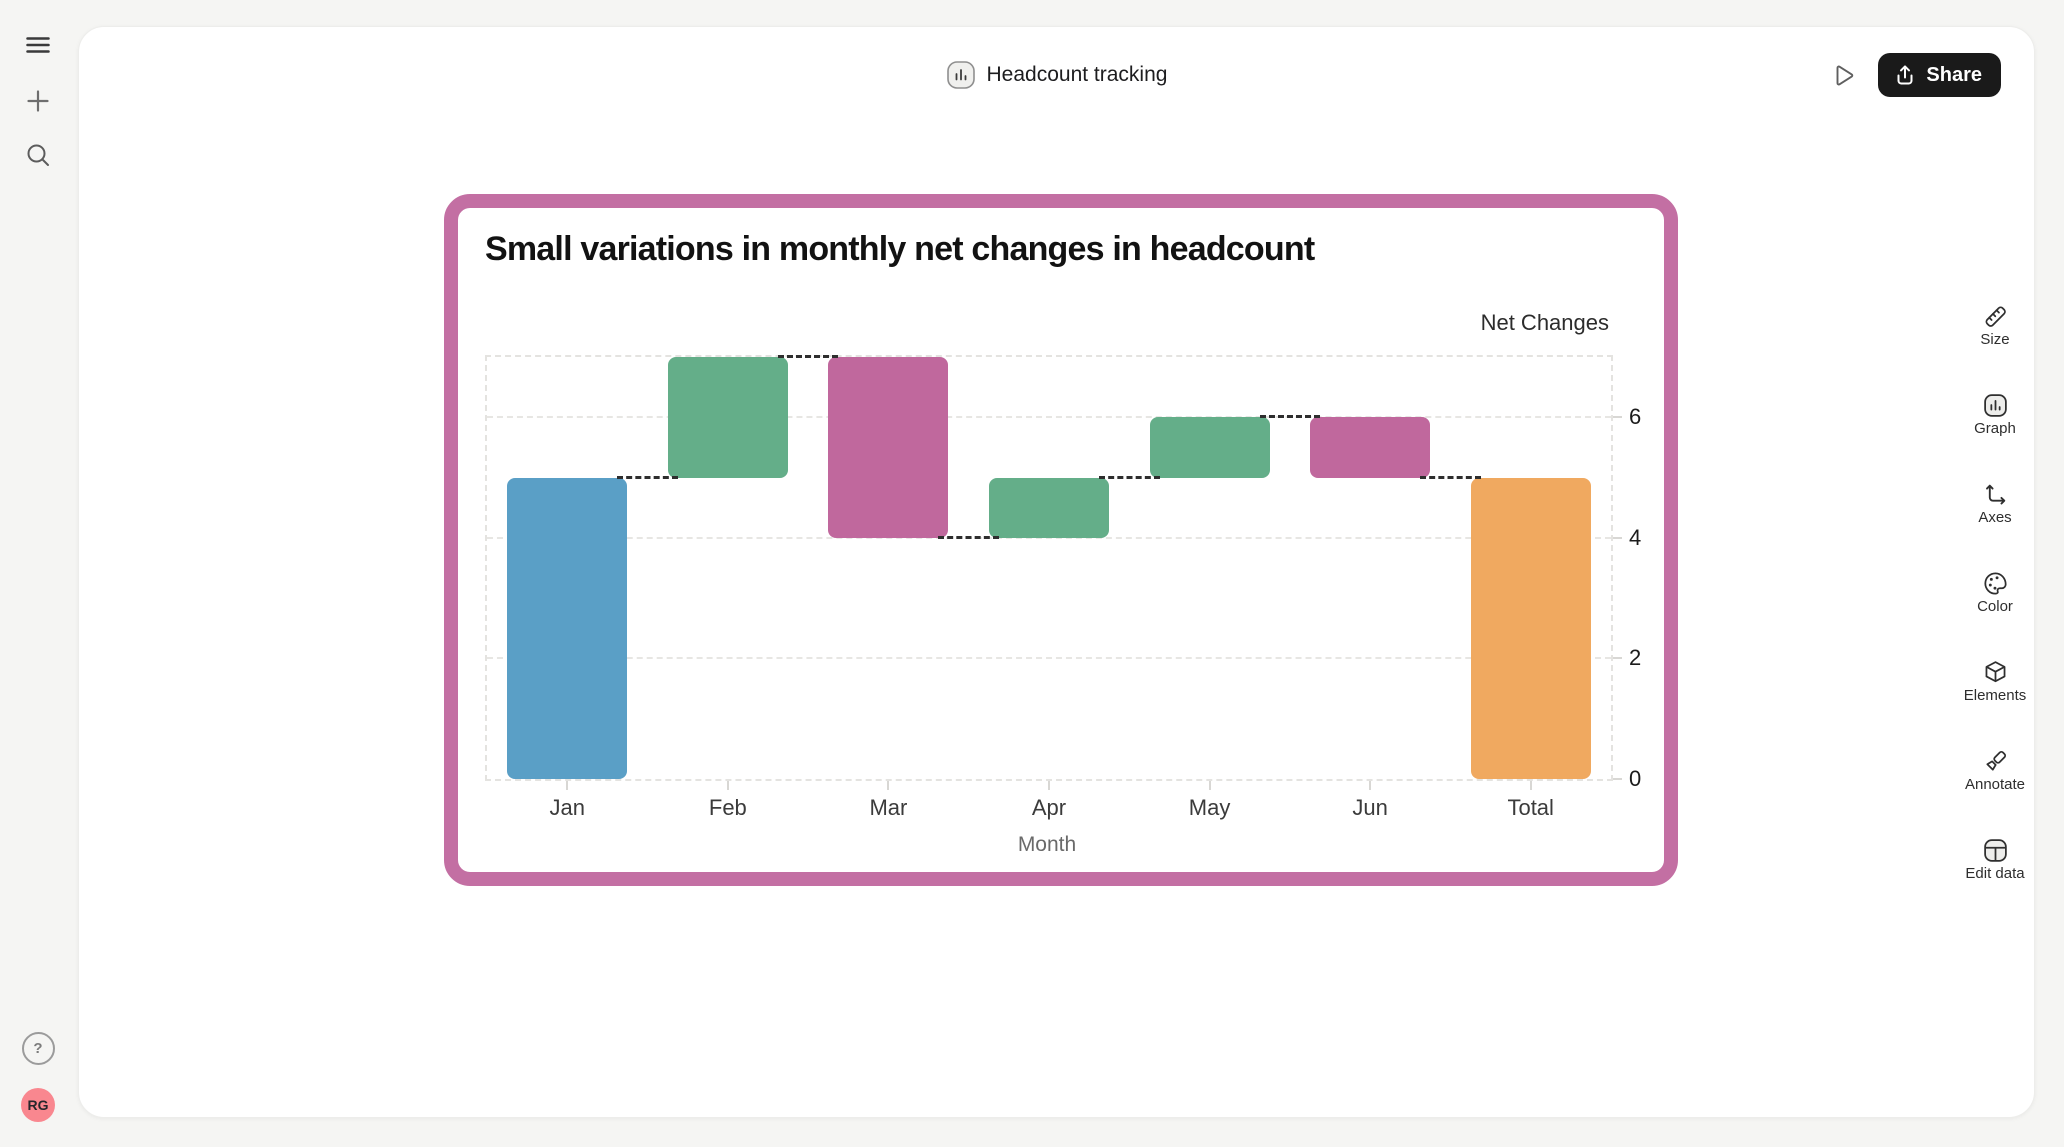 The width and height of the screenshot is (2064, 1147). I want to click on x-tick-apr, so click(1049, 785).